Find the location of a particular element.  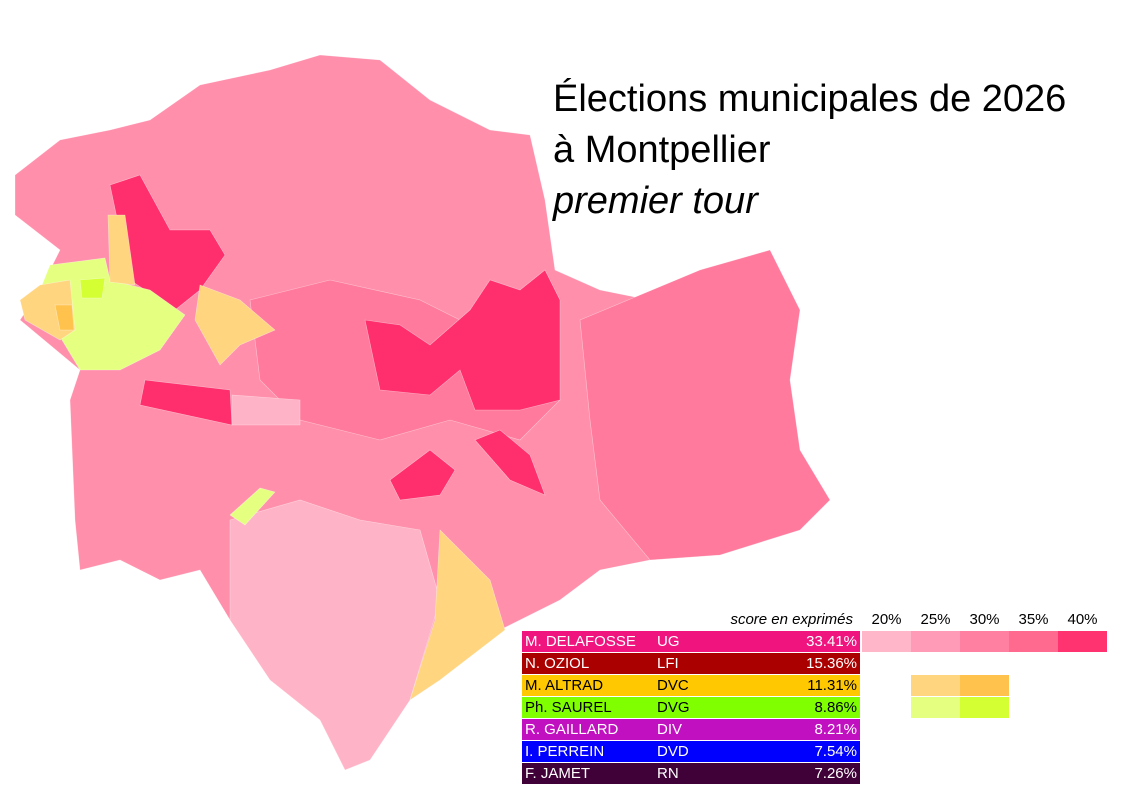

candidate-name: I. PERREIN is located at coordinates (564, 751).